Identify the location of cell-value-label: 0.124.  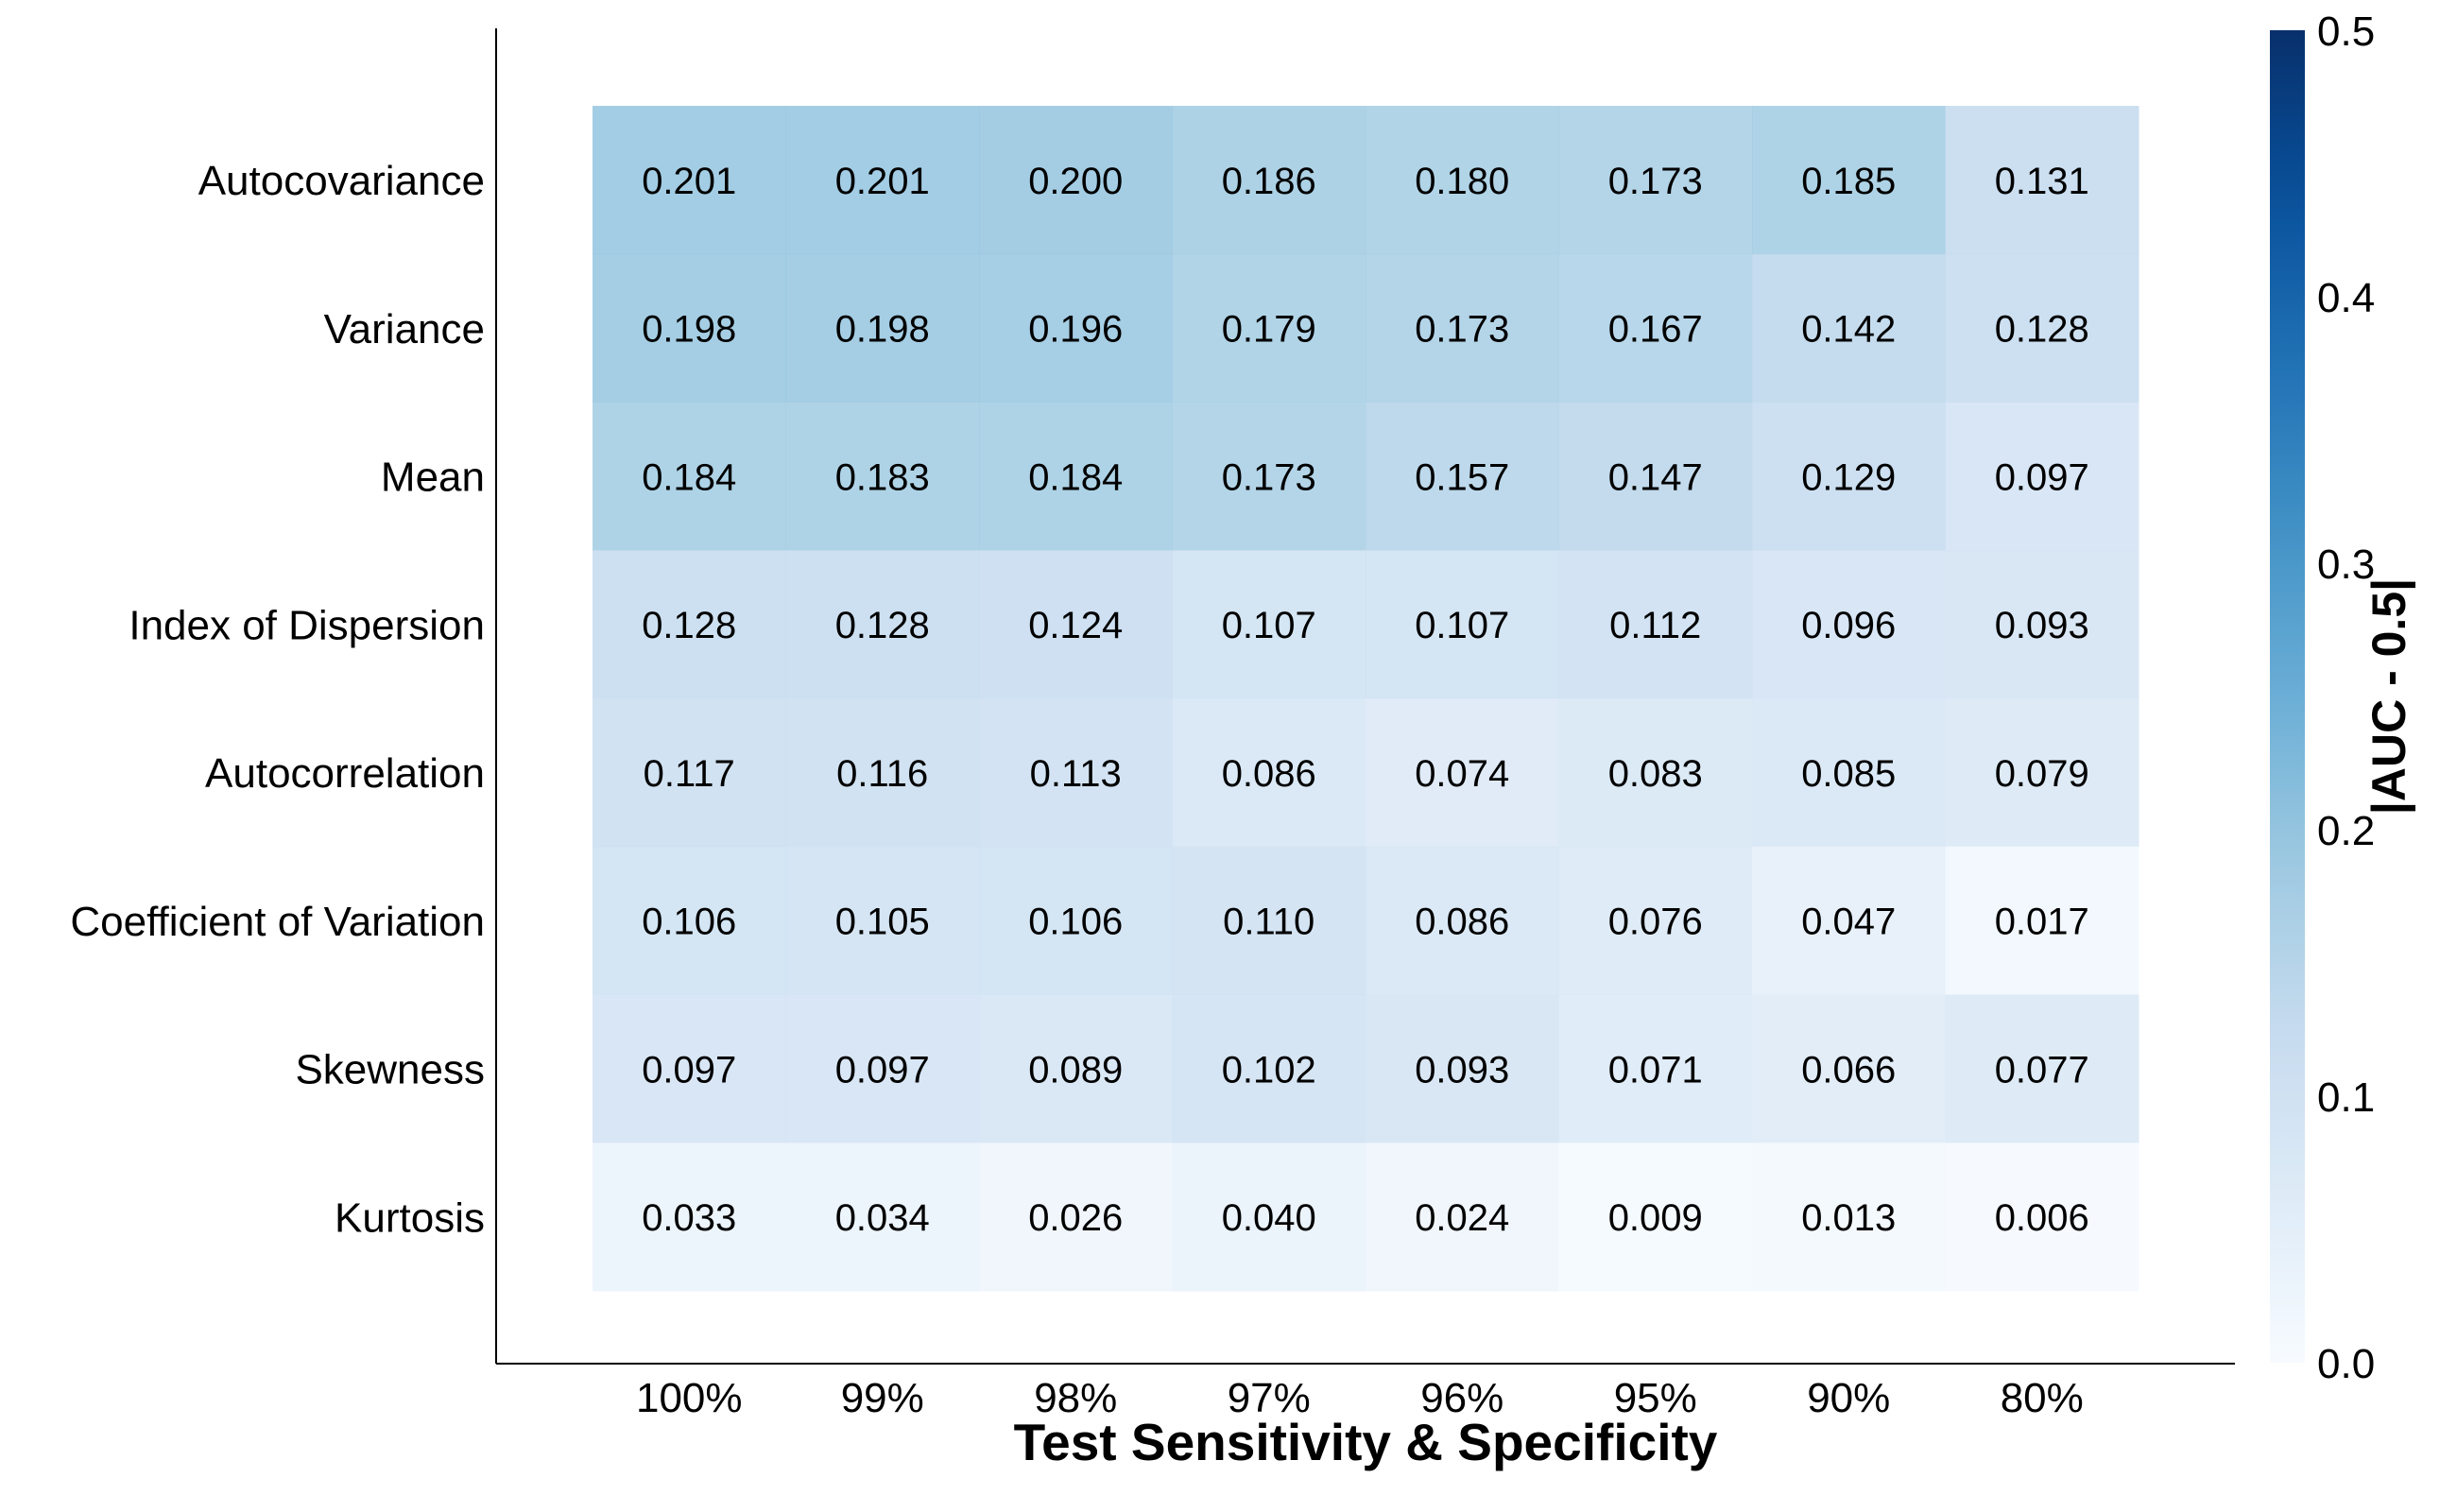
(1075, 625).